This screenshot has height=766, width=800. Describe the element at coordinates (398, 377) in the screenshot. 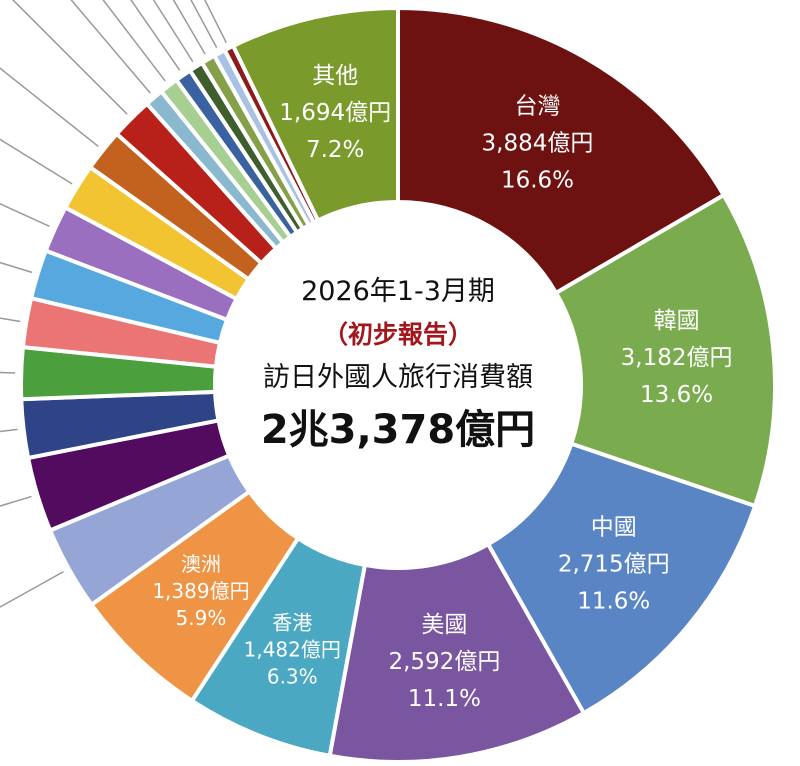

I see `center-title: 訪日外國人旅行消費額` at that location.